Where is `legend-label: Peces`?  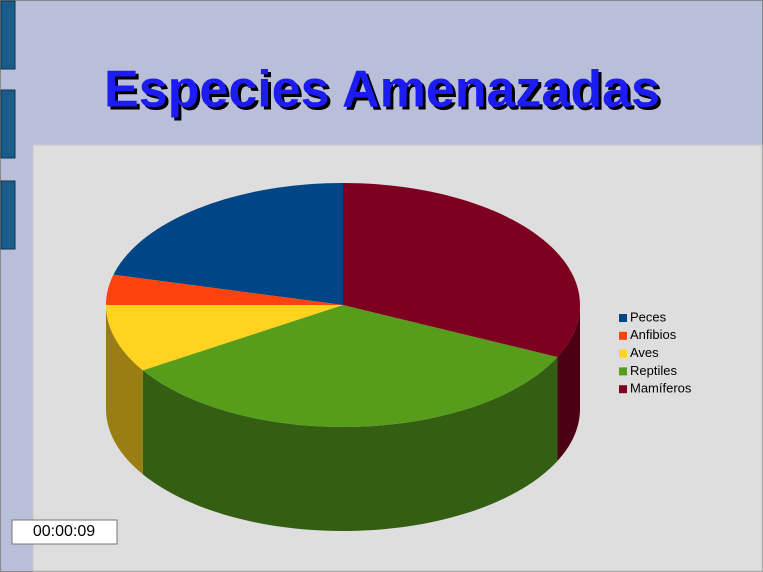
legend-label: Peces is located at coordinates (648, 316).